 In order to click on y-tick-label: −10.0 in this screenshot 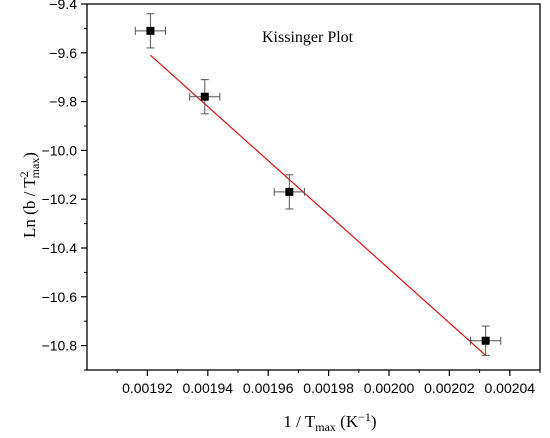, I will do `click(60, 150)`.